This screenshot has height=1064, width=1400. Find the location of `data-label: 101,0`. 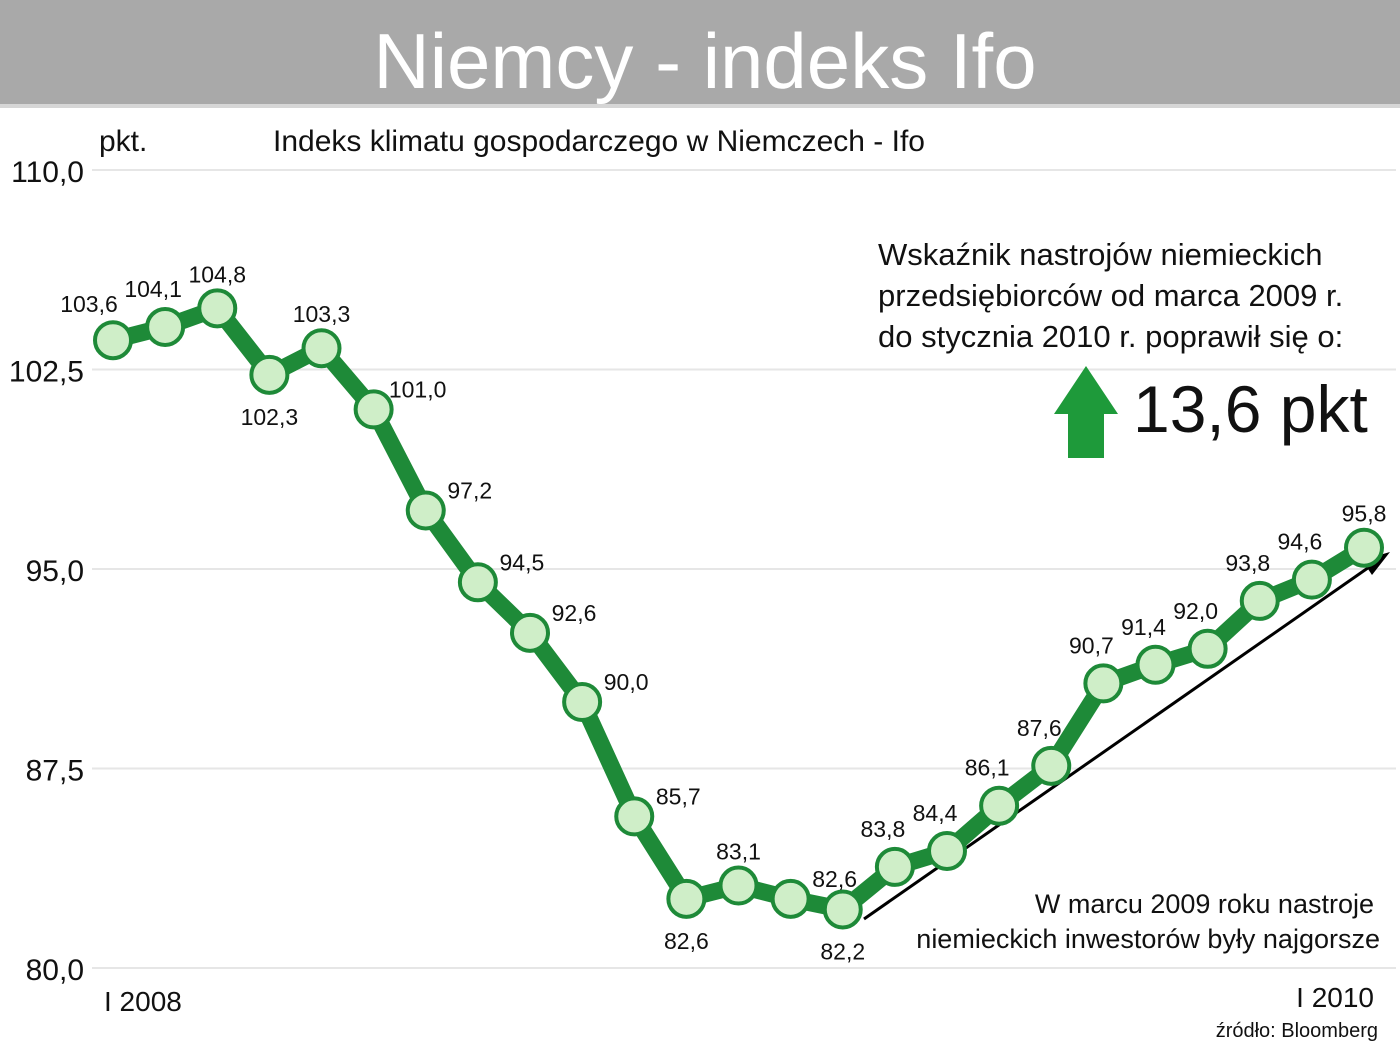

data-label: 101,0 is located at coordinates (418, 389).